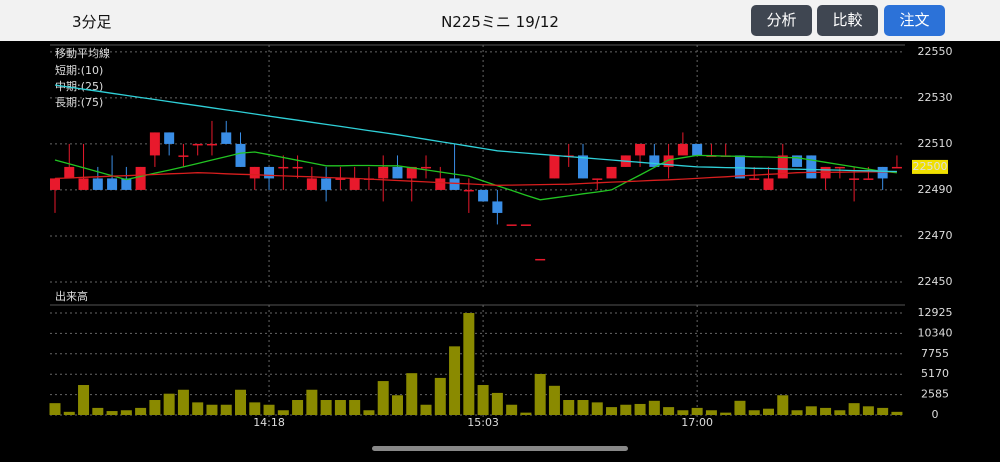 Image resolution: width=1000 pixels, height=462 pixels. Describe the element at coordinates (935, 414) in the screenshot. I see `y-tick-label: 0` at that location.